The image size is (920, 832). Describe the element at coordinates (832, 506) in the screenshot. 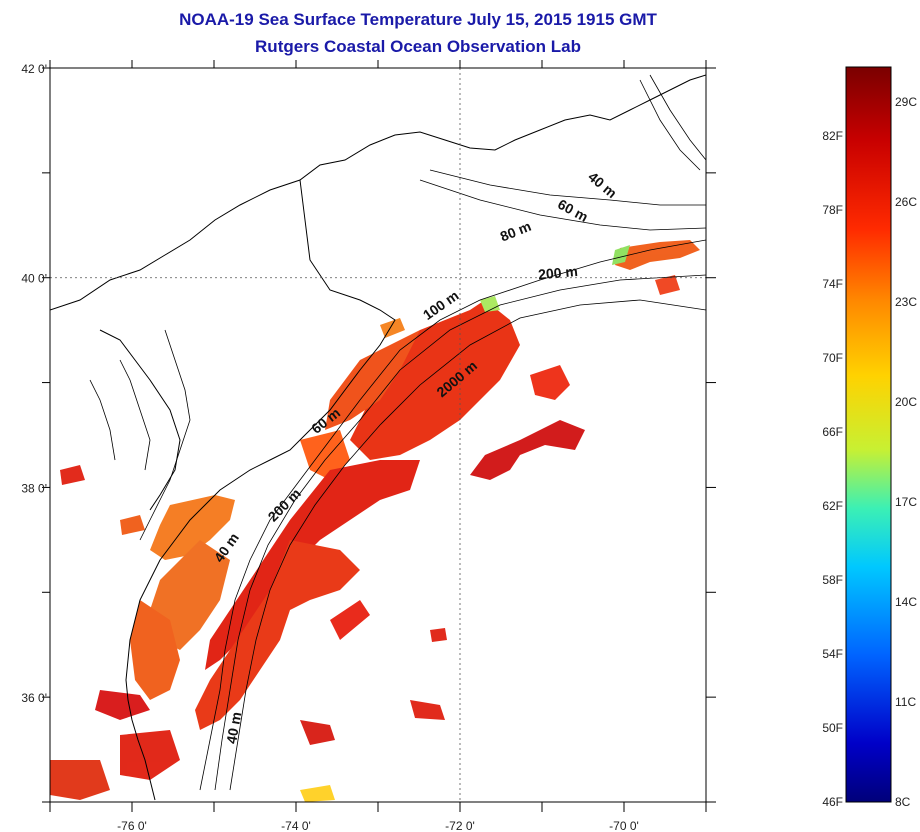

I see `colorbar-f-label: 62F` at that location.